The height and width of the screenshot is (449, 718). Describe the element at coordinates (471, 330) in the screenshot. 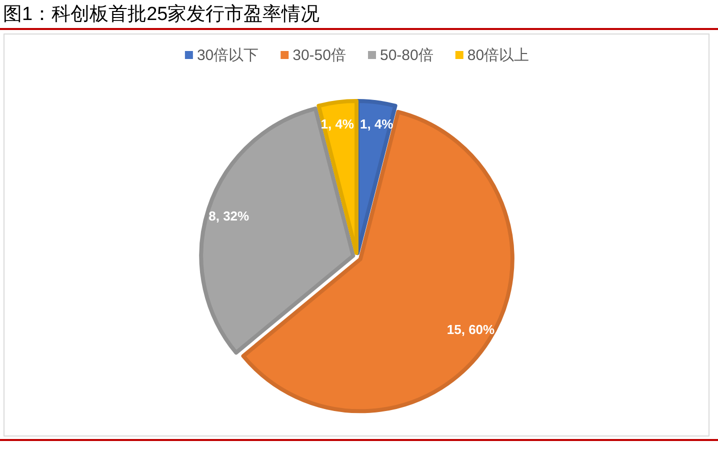

I see `data-label: 15, 60%` at that location.